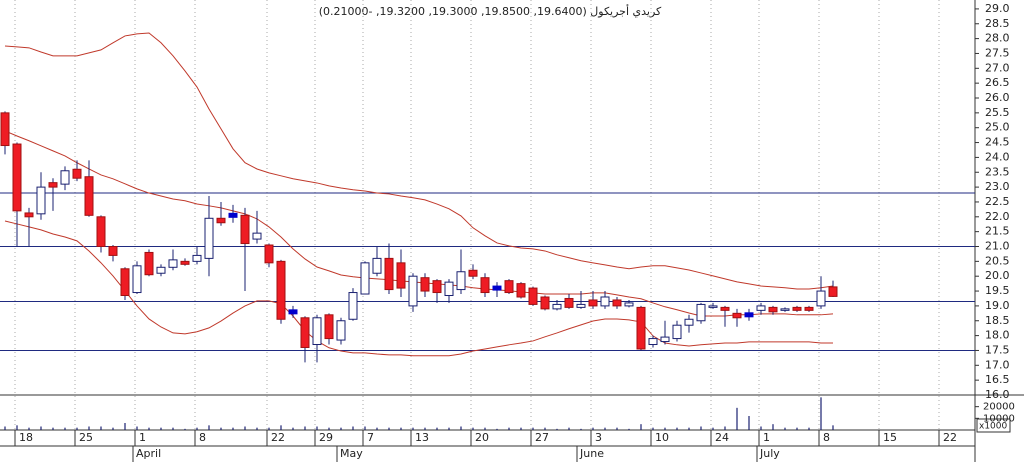 The image size is (1024, 462). What do you see at coordinates (997, 142) in the screenshot?
I see `y-tick-label: 24.5` at bounding box center [997, 142].